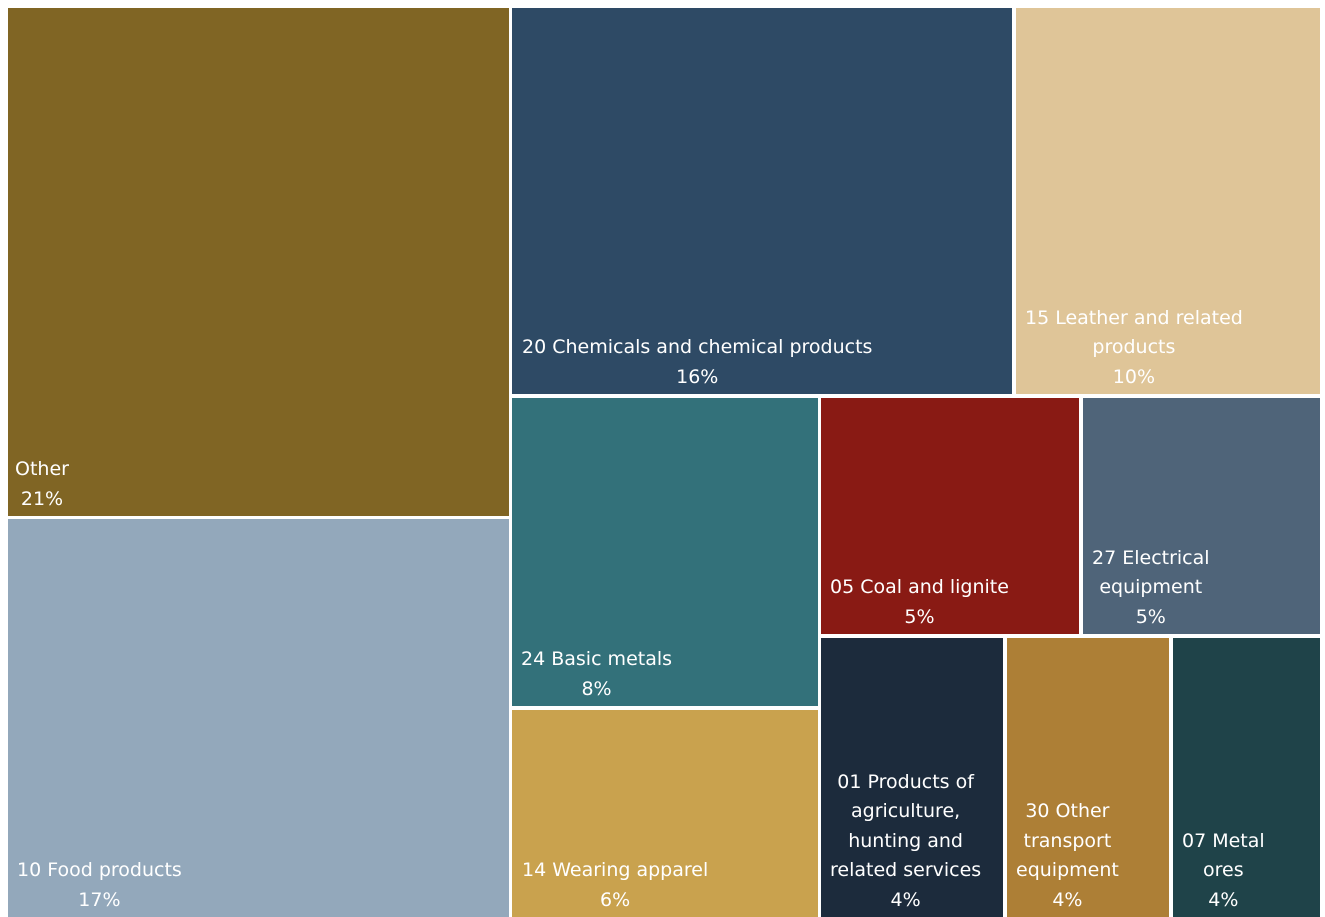 The width and height of the screenshot is (1325, 917). I want to click on tile-leather: 15 Leather and related products 10%, so click(1168, 201).